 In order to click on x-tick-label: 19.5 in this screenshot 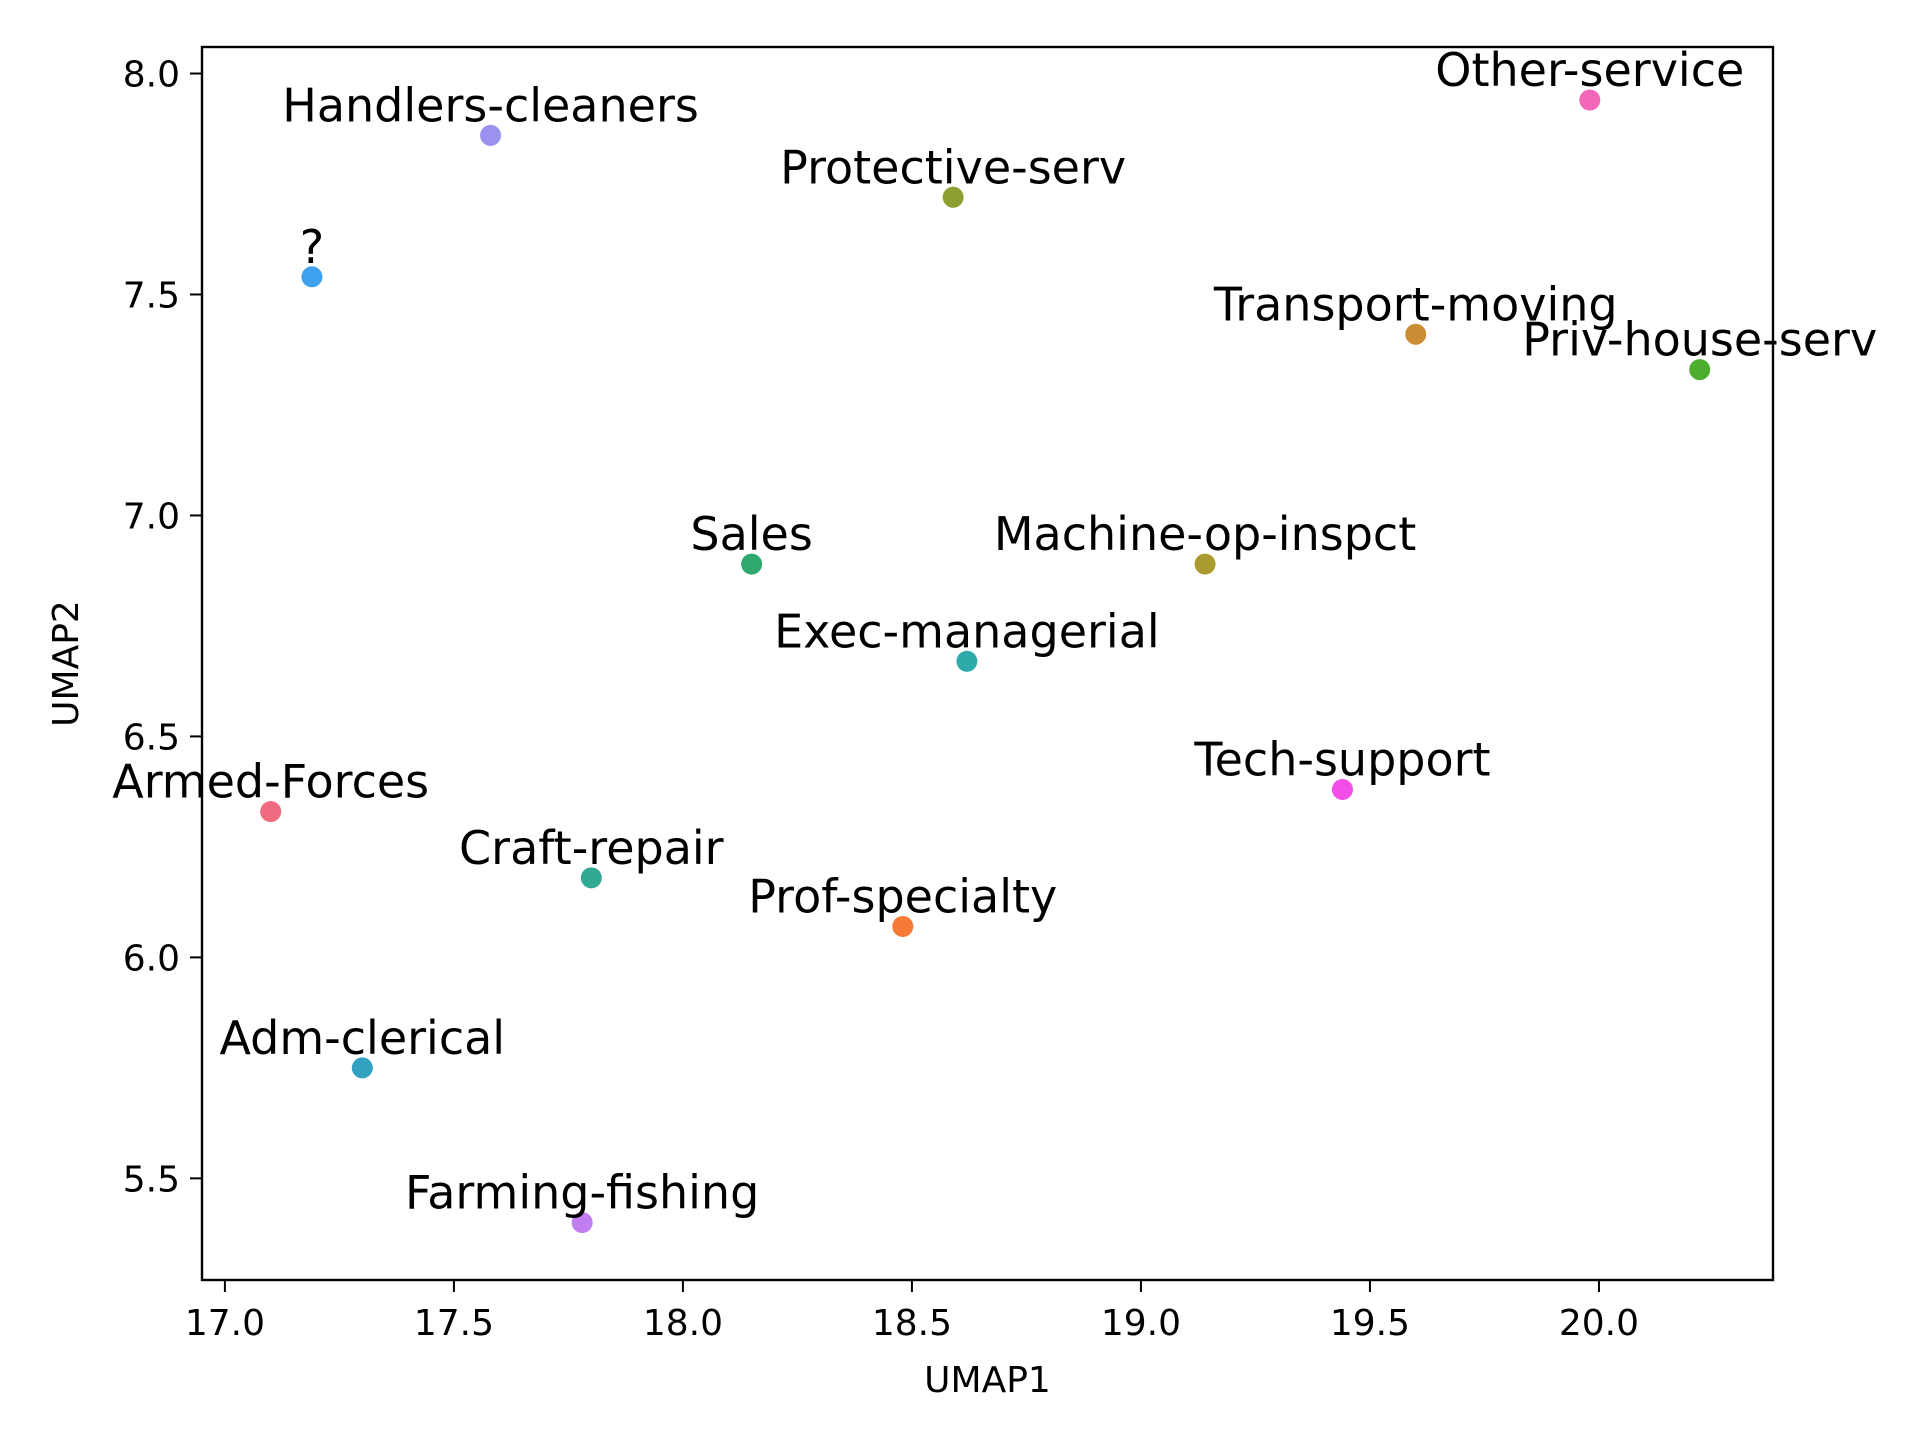, I will do `click(1370, 1323)`.